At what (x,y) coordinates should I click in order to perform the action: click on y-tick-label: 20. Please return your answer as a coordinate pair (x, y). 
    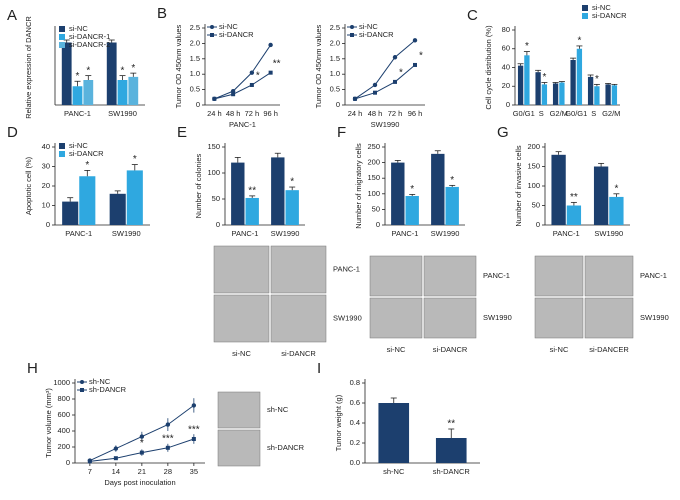
    Looking at the image, I should click on (46, 185).